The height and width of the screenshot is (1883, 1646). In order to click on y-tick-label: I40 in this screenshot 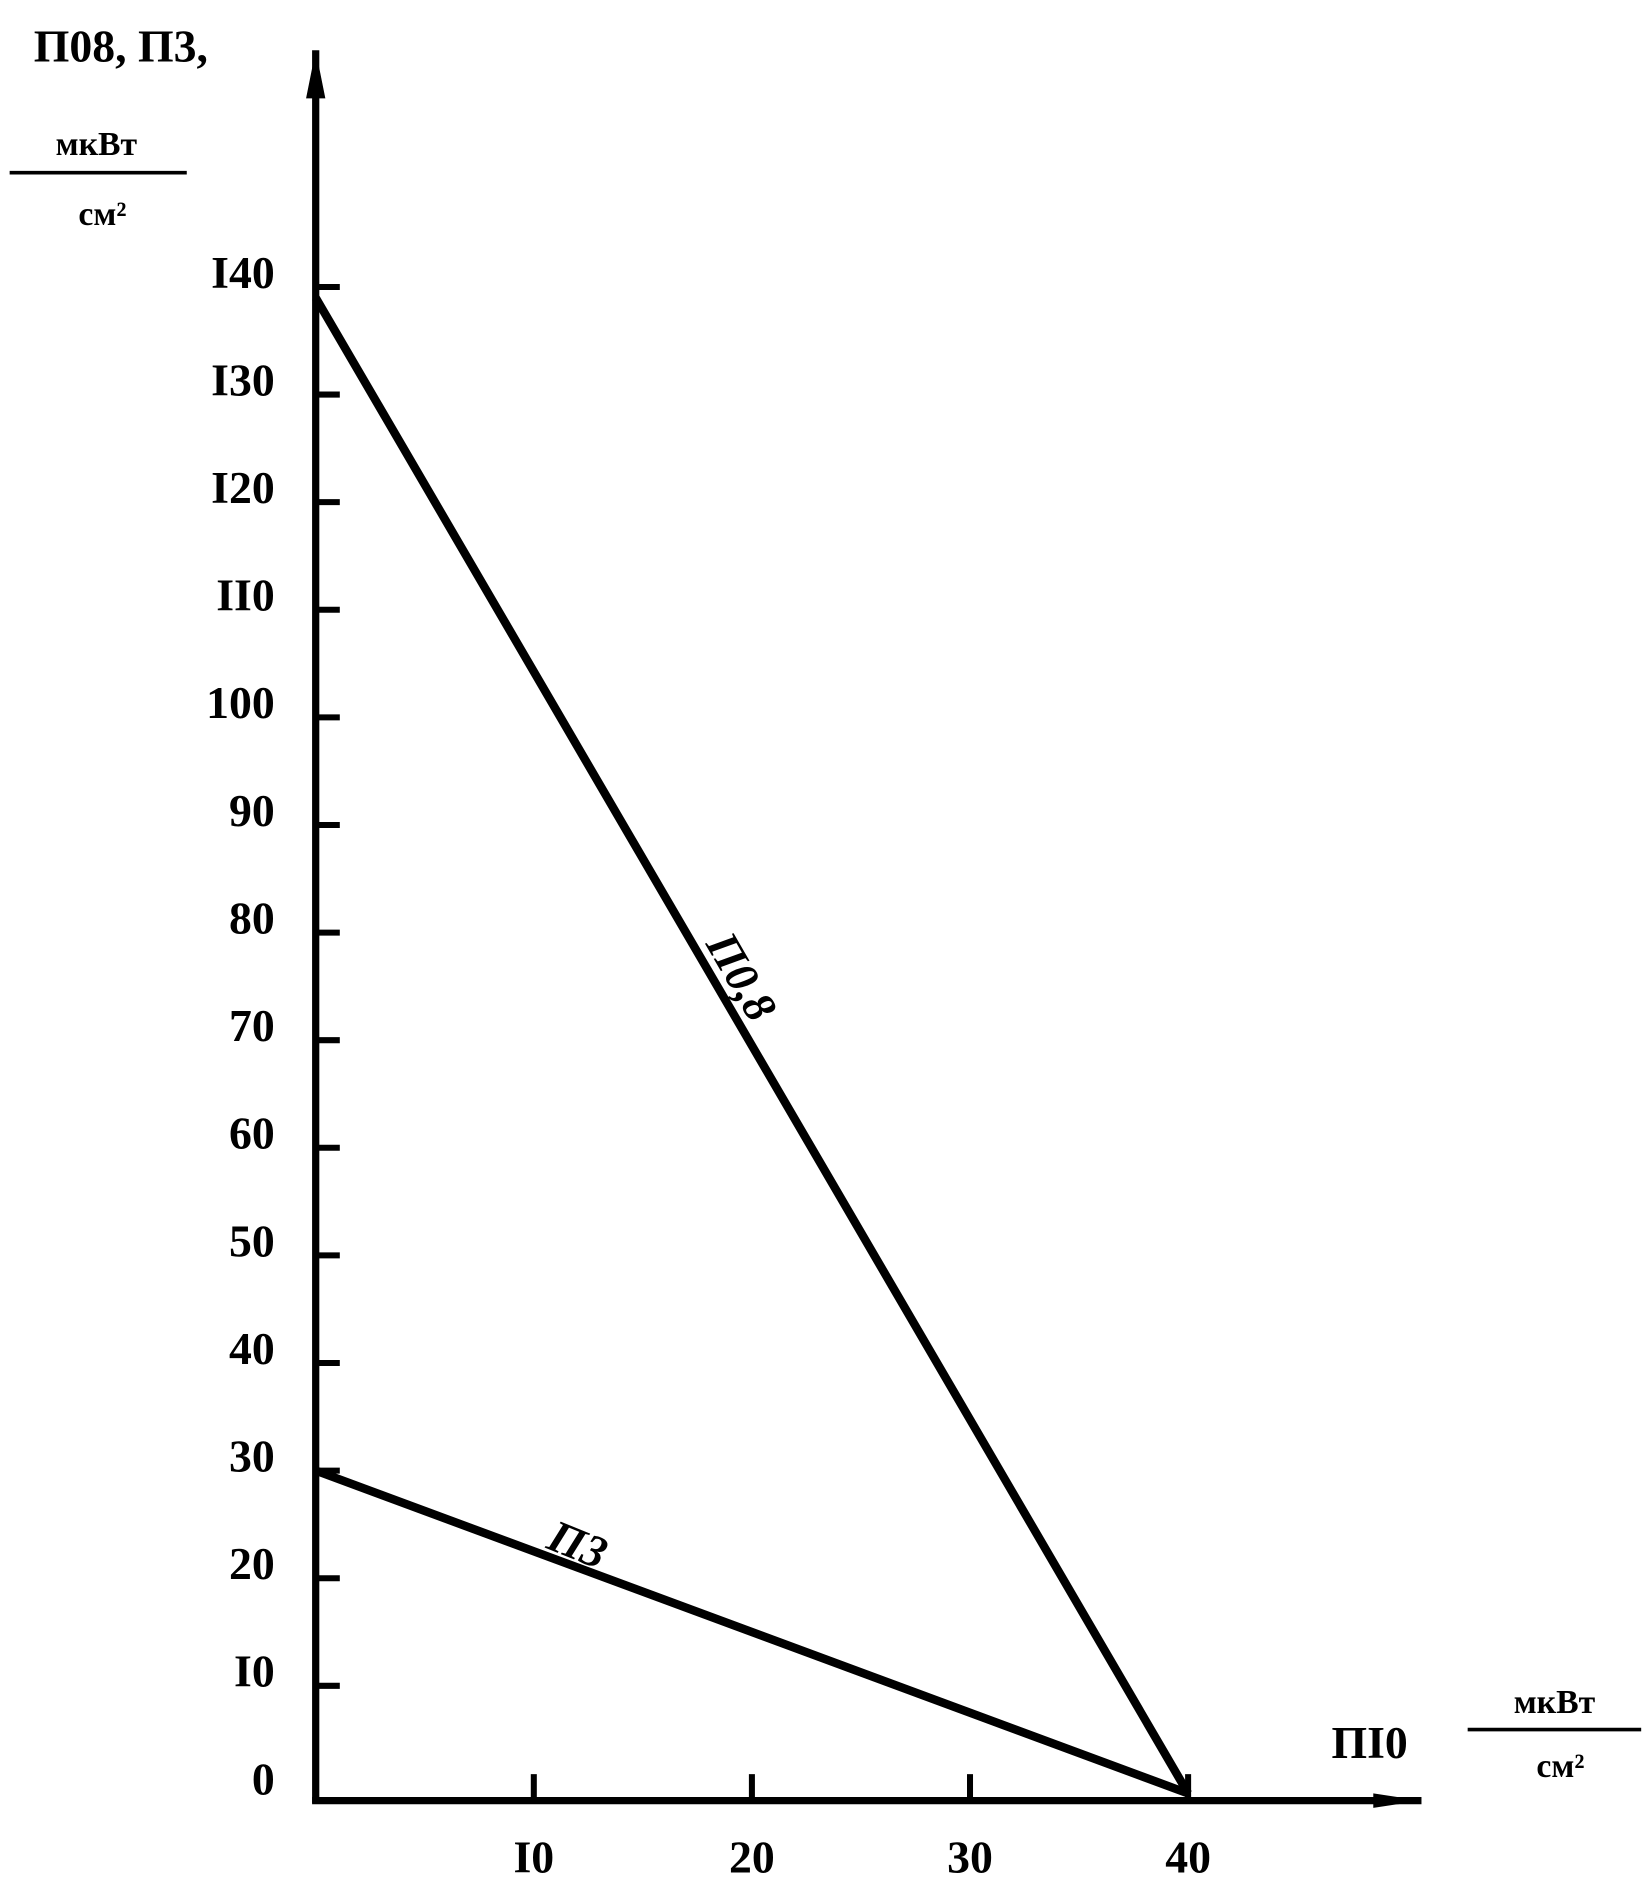, I will do `click(243, 272)`.